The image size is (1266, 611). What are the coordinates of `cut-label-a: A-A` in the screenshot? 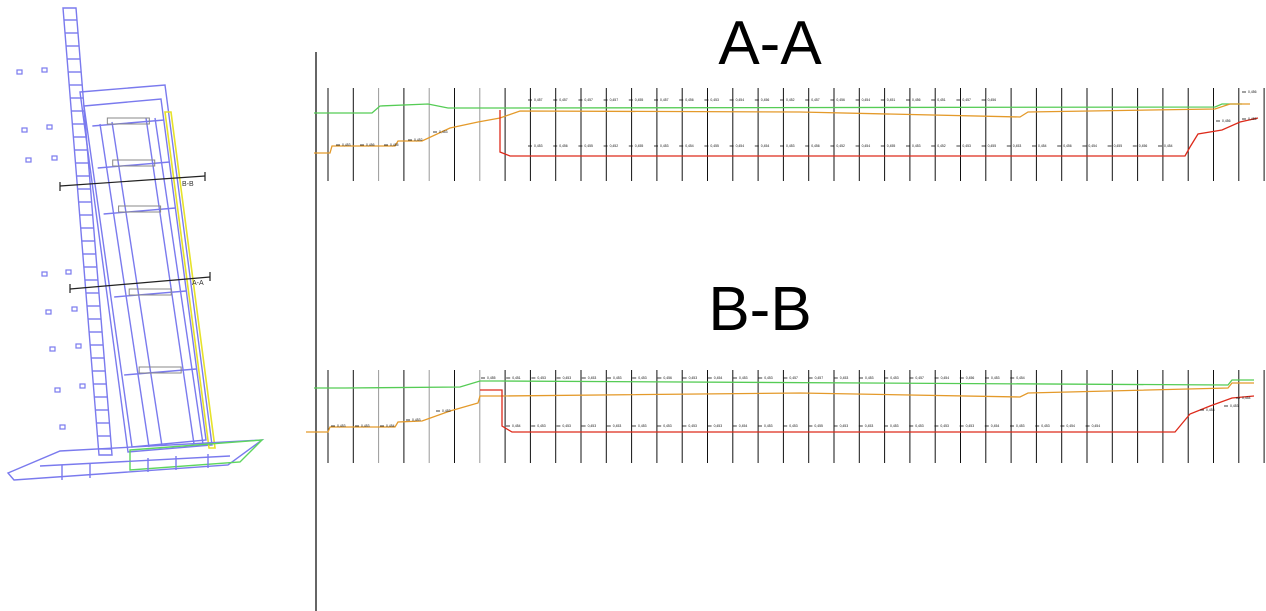 It's located at (198, 283).